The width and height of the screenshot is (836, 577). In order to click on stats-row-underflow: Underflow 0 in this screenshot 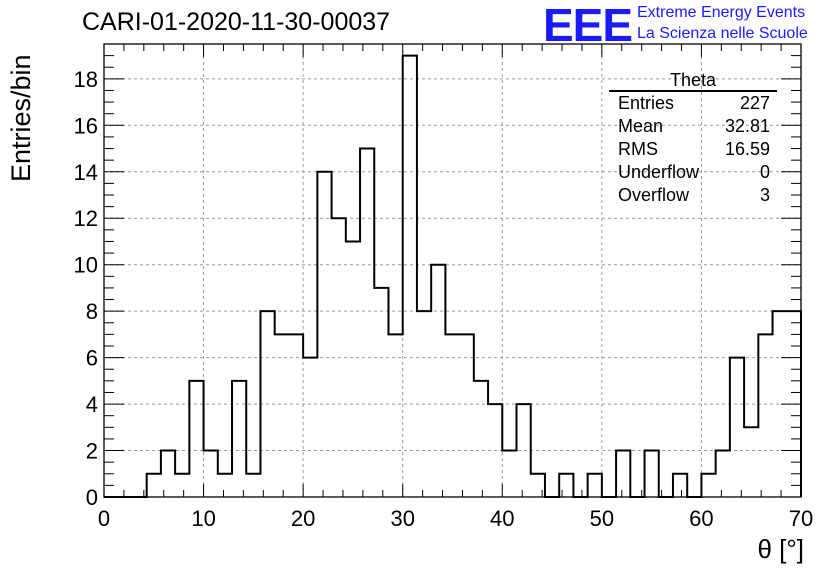, I will do `click(693, 172)`.